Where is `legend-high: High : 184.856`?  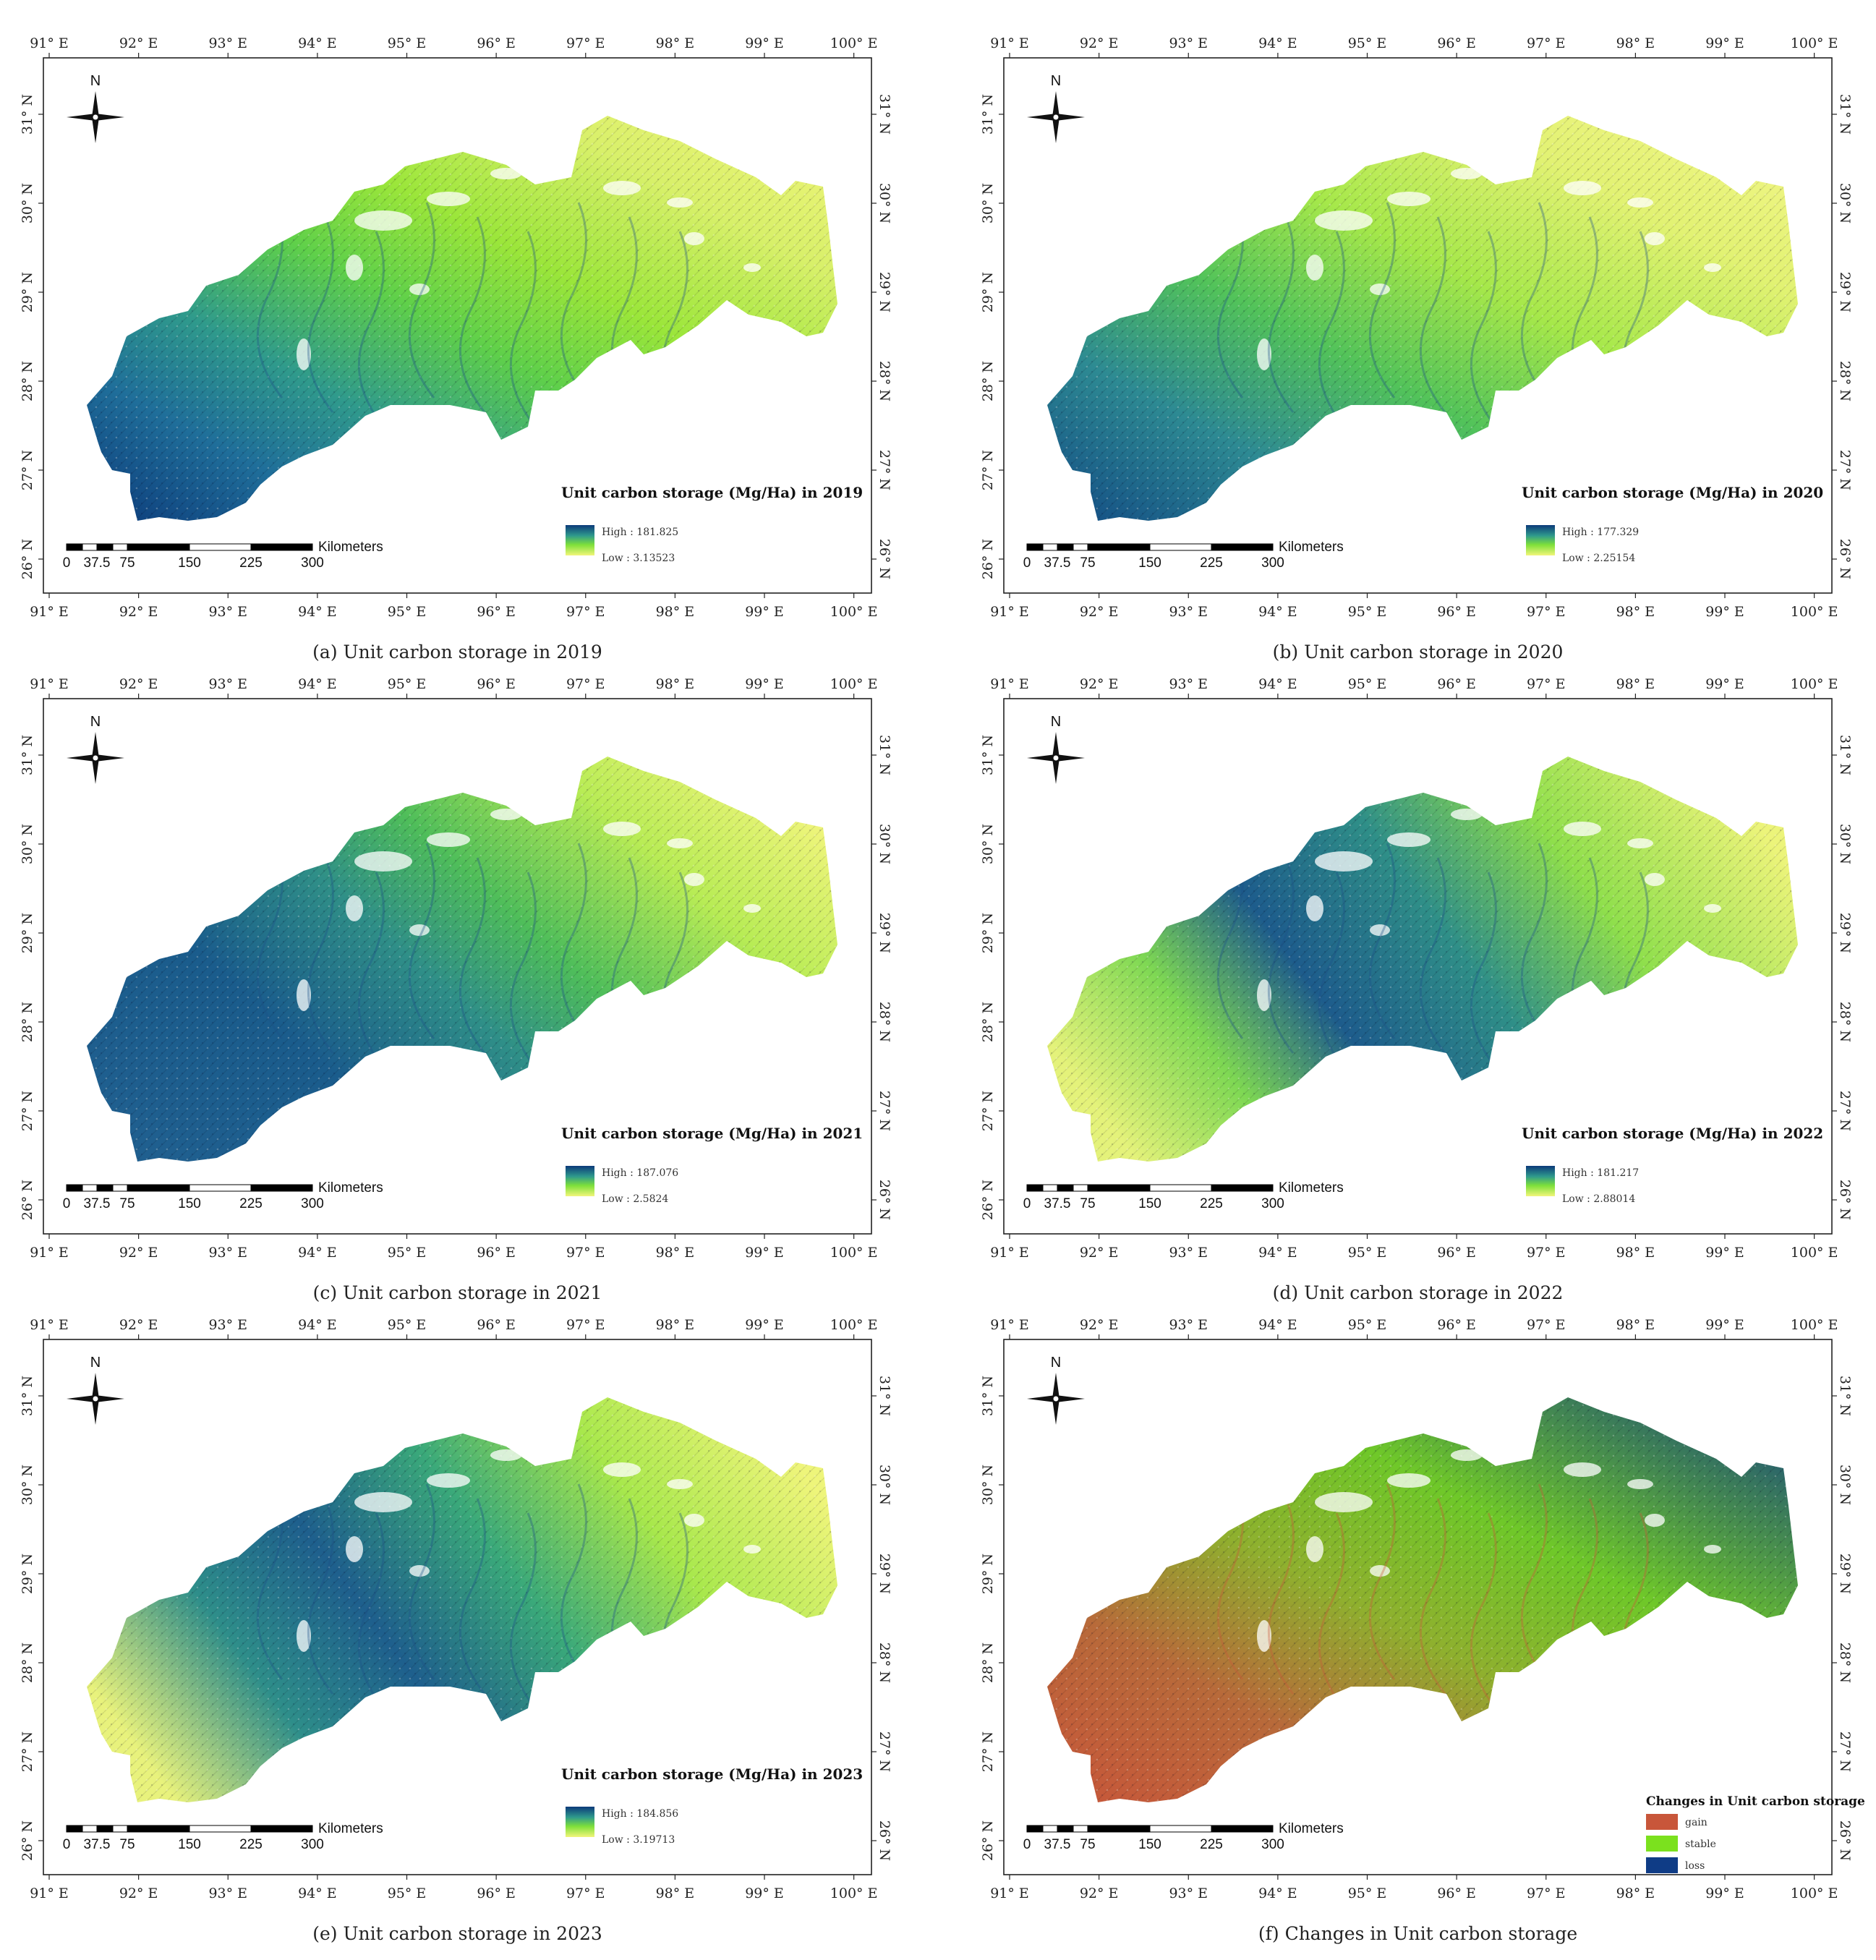
legend-high: High : 184.856 is located at coordinates (640, 1814).